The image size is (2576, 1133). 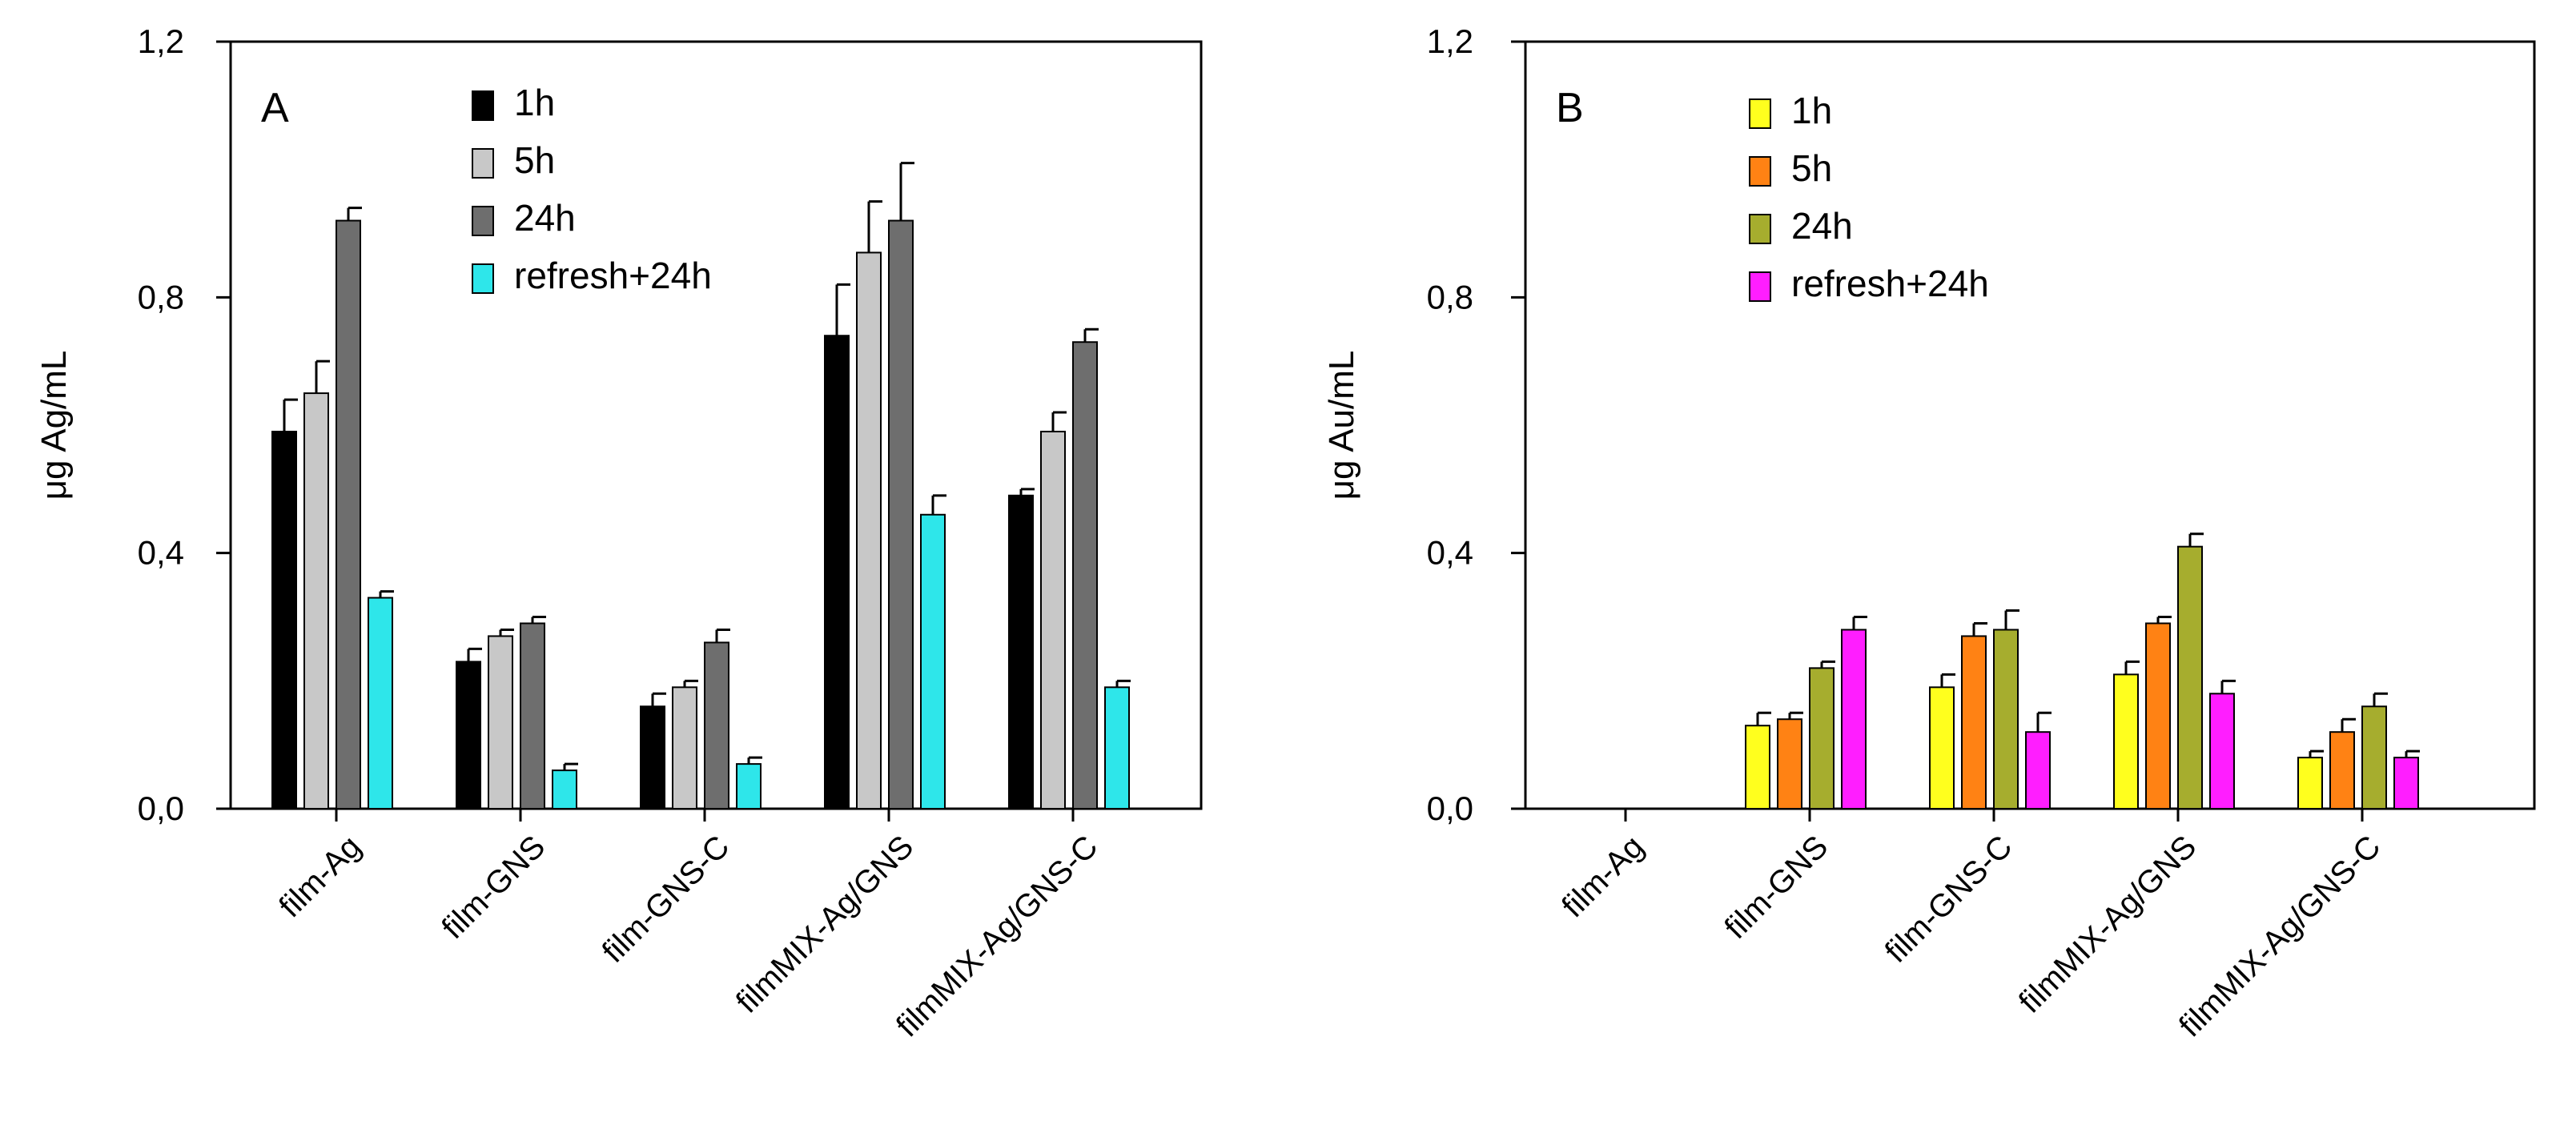 What do you see at coordinates (1341, 425) in the screenshot?
I see `y-axis-title: μg Au/mL` at bounding box center [1341, 425].